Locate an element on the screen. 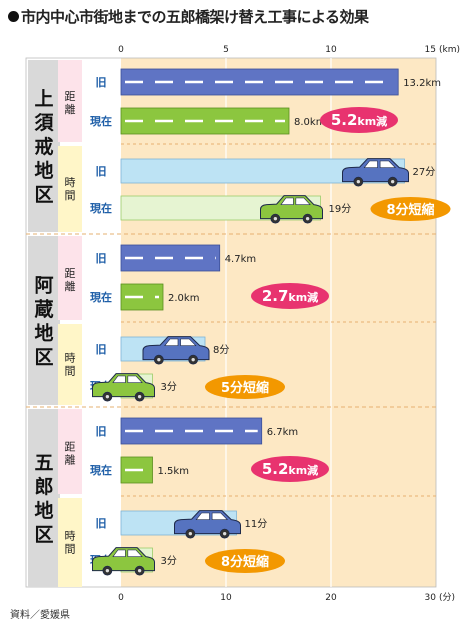 This screenshot has height=630, width=473. badge-text: 5.2km減 is located at coordinates (359, 120).